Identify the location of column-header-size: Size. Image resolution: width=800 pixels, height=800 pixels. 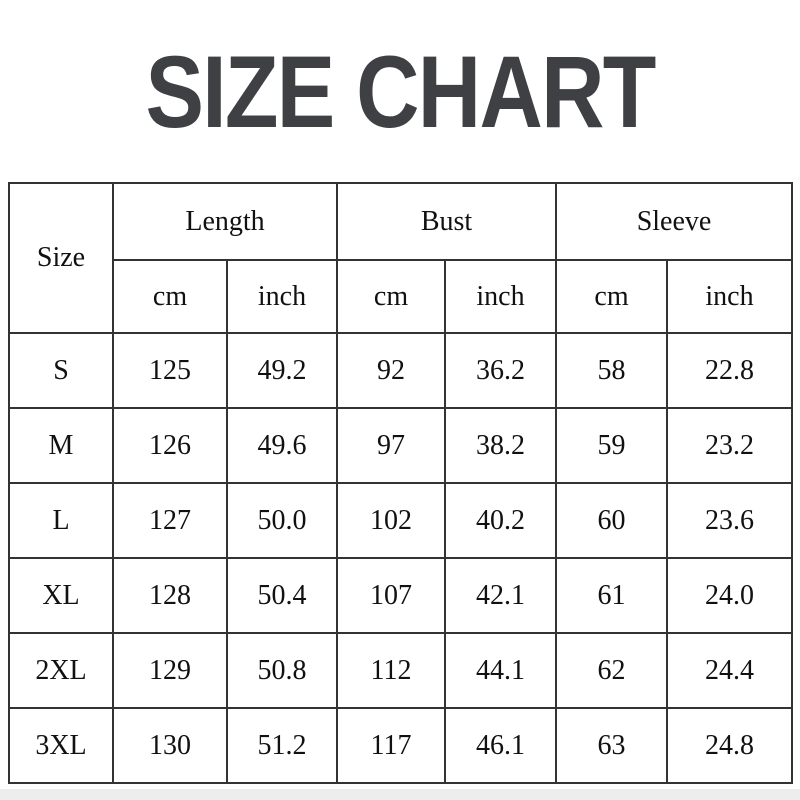
(61, 258).